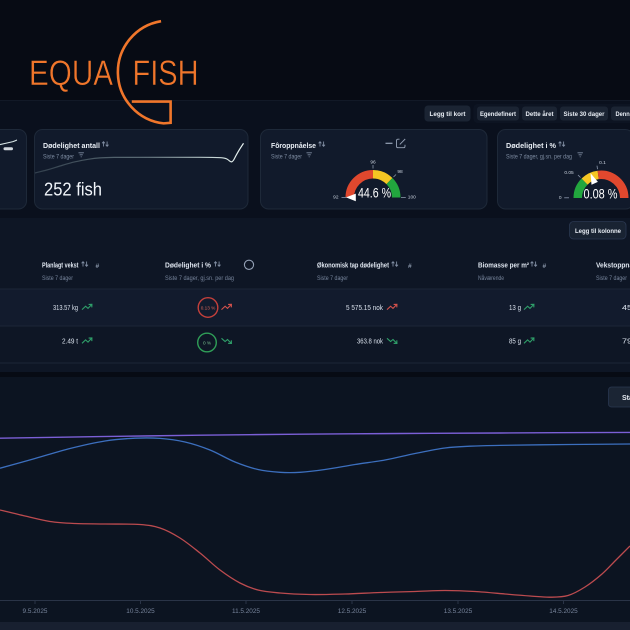 This screenshot has width=630, height=630. I want to click on svg-text: 79, so click(626, 342).